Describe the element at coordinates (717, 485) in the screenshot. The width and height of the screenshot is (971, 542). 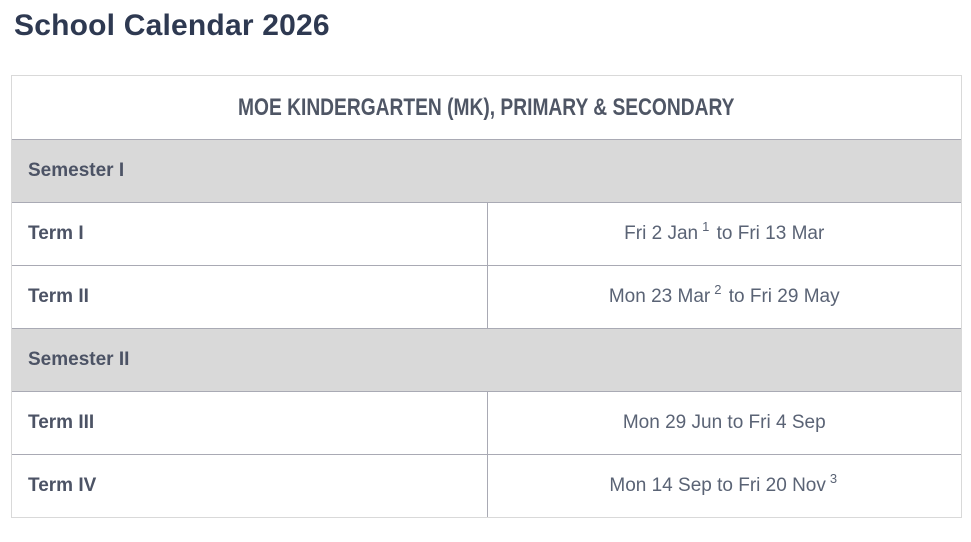
I see `date-text-start: Mon 14 Sep to Fri 20 Nov` at that location.